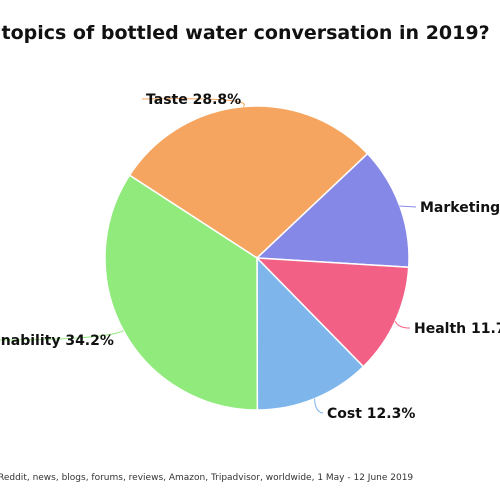 The height and width of the screenshot is (500, 500). I want to click on pie-slice-health, so click(332, 312).